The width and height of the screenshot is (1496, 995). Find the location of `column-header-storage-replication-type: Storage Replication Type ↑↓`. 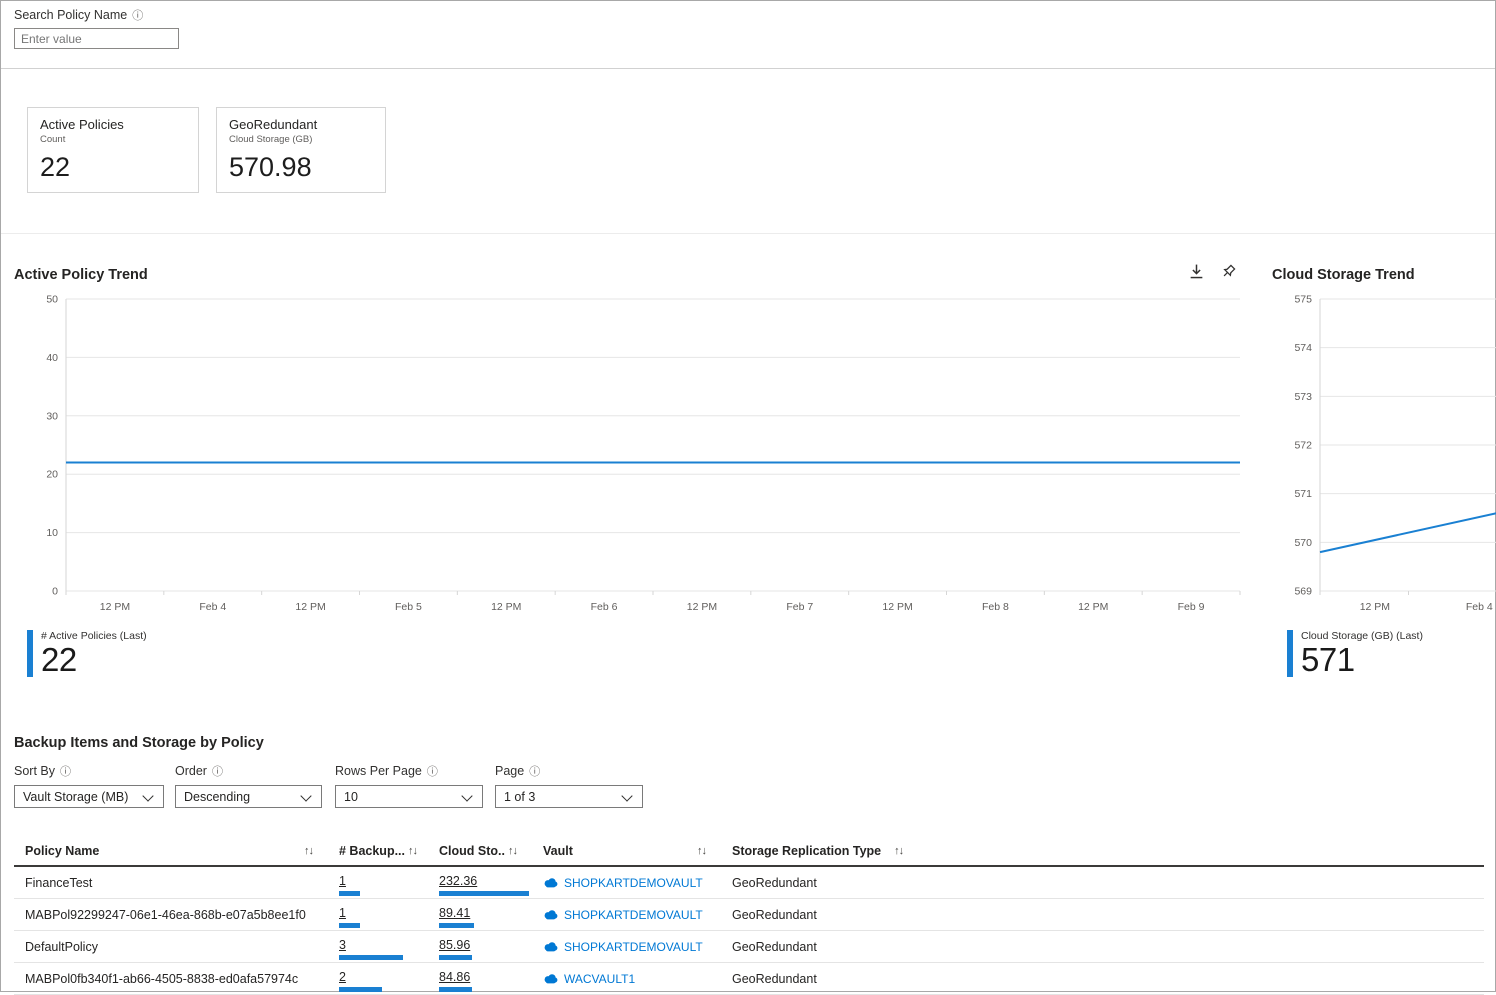

column-header-storage-replication-type: Storage Replication Type ↑↓ is located at coordinates (862, 851).